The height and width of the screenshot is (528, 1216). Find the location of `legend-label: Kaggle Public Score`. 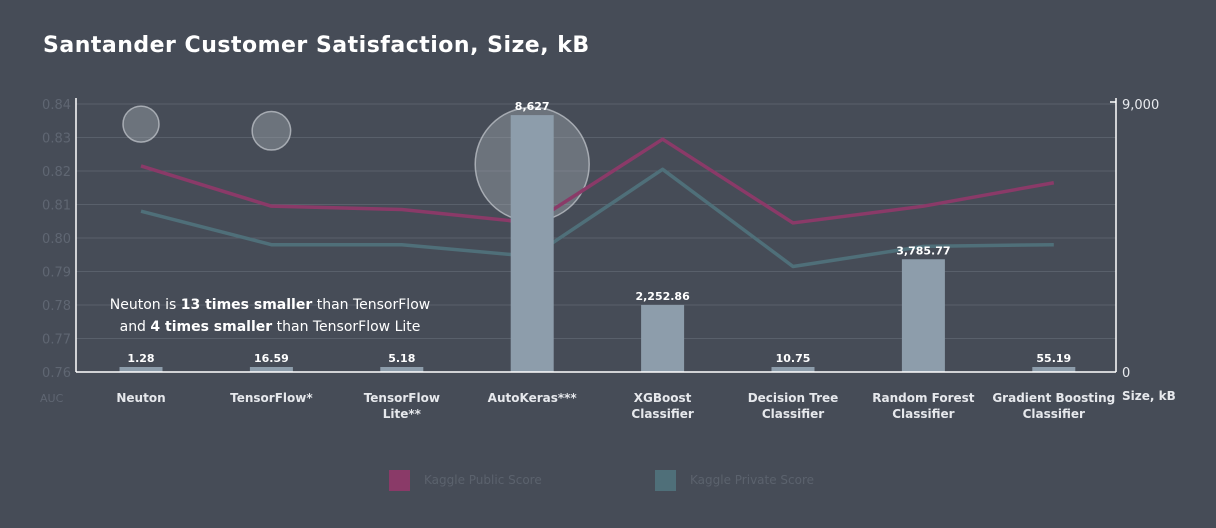

legend-label: Kaggle Public Score is located at coordinates (483, 480).